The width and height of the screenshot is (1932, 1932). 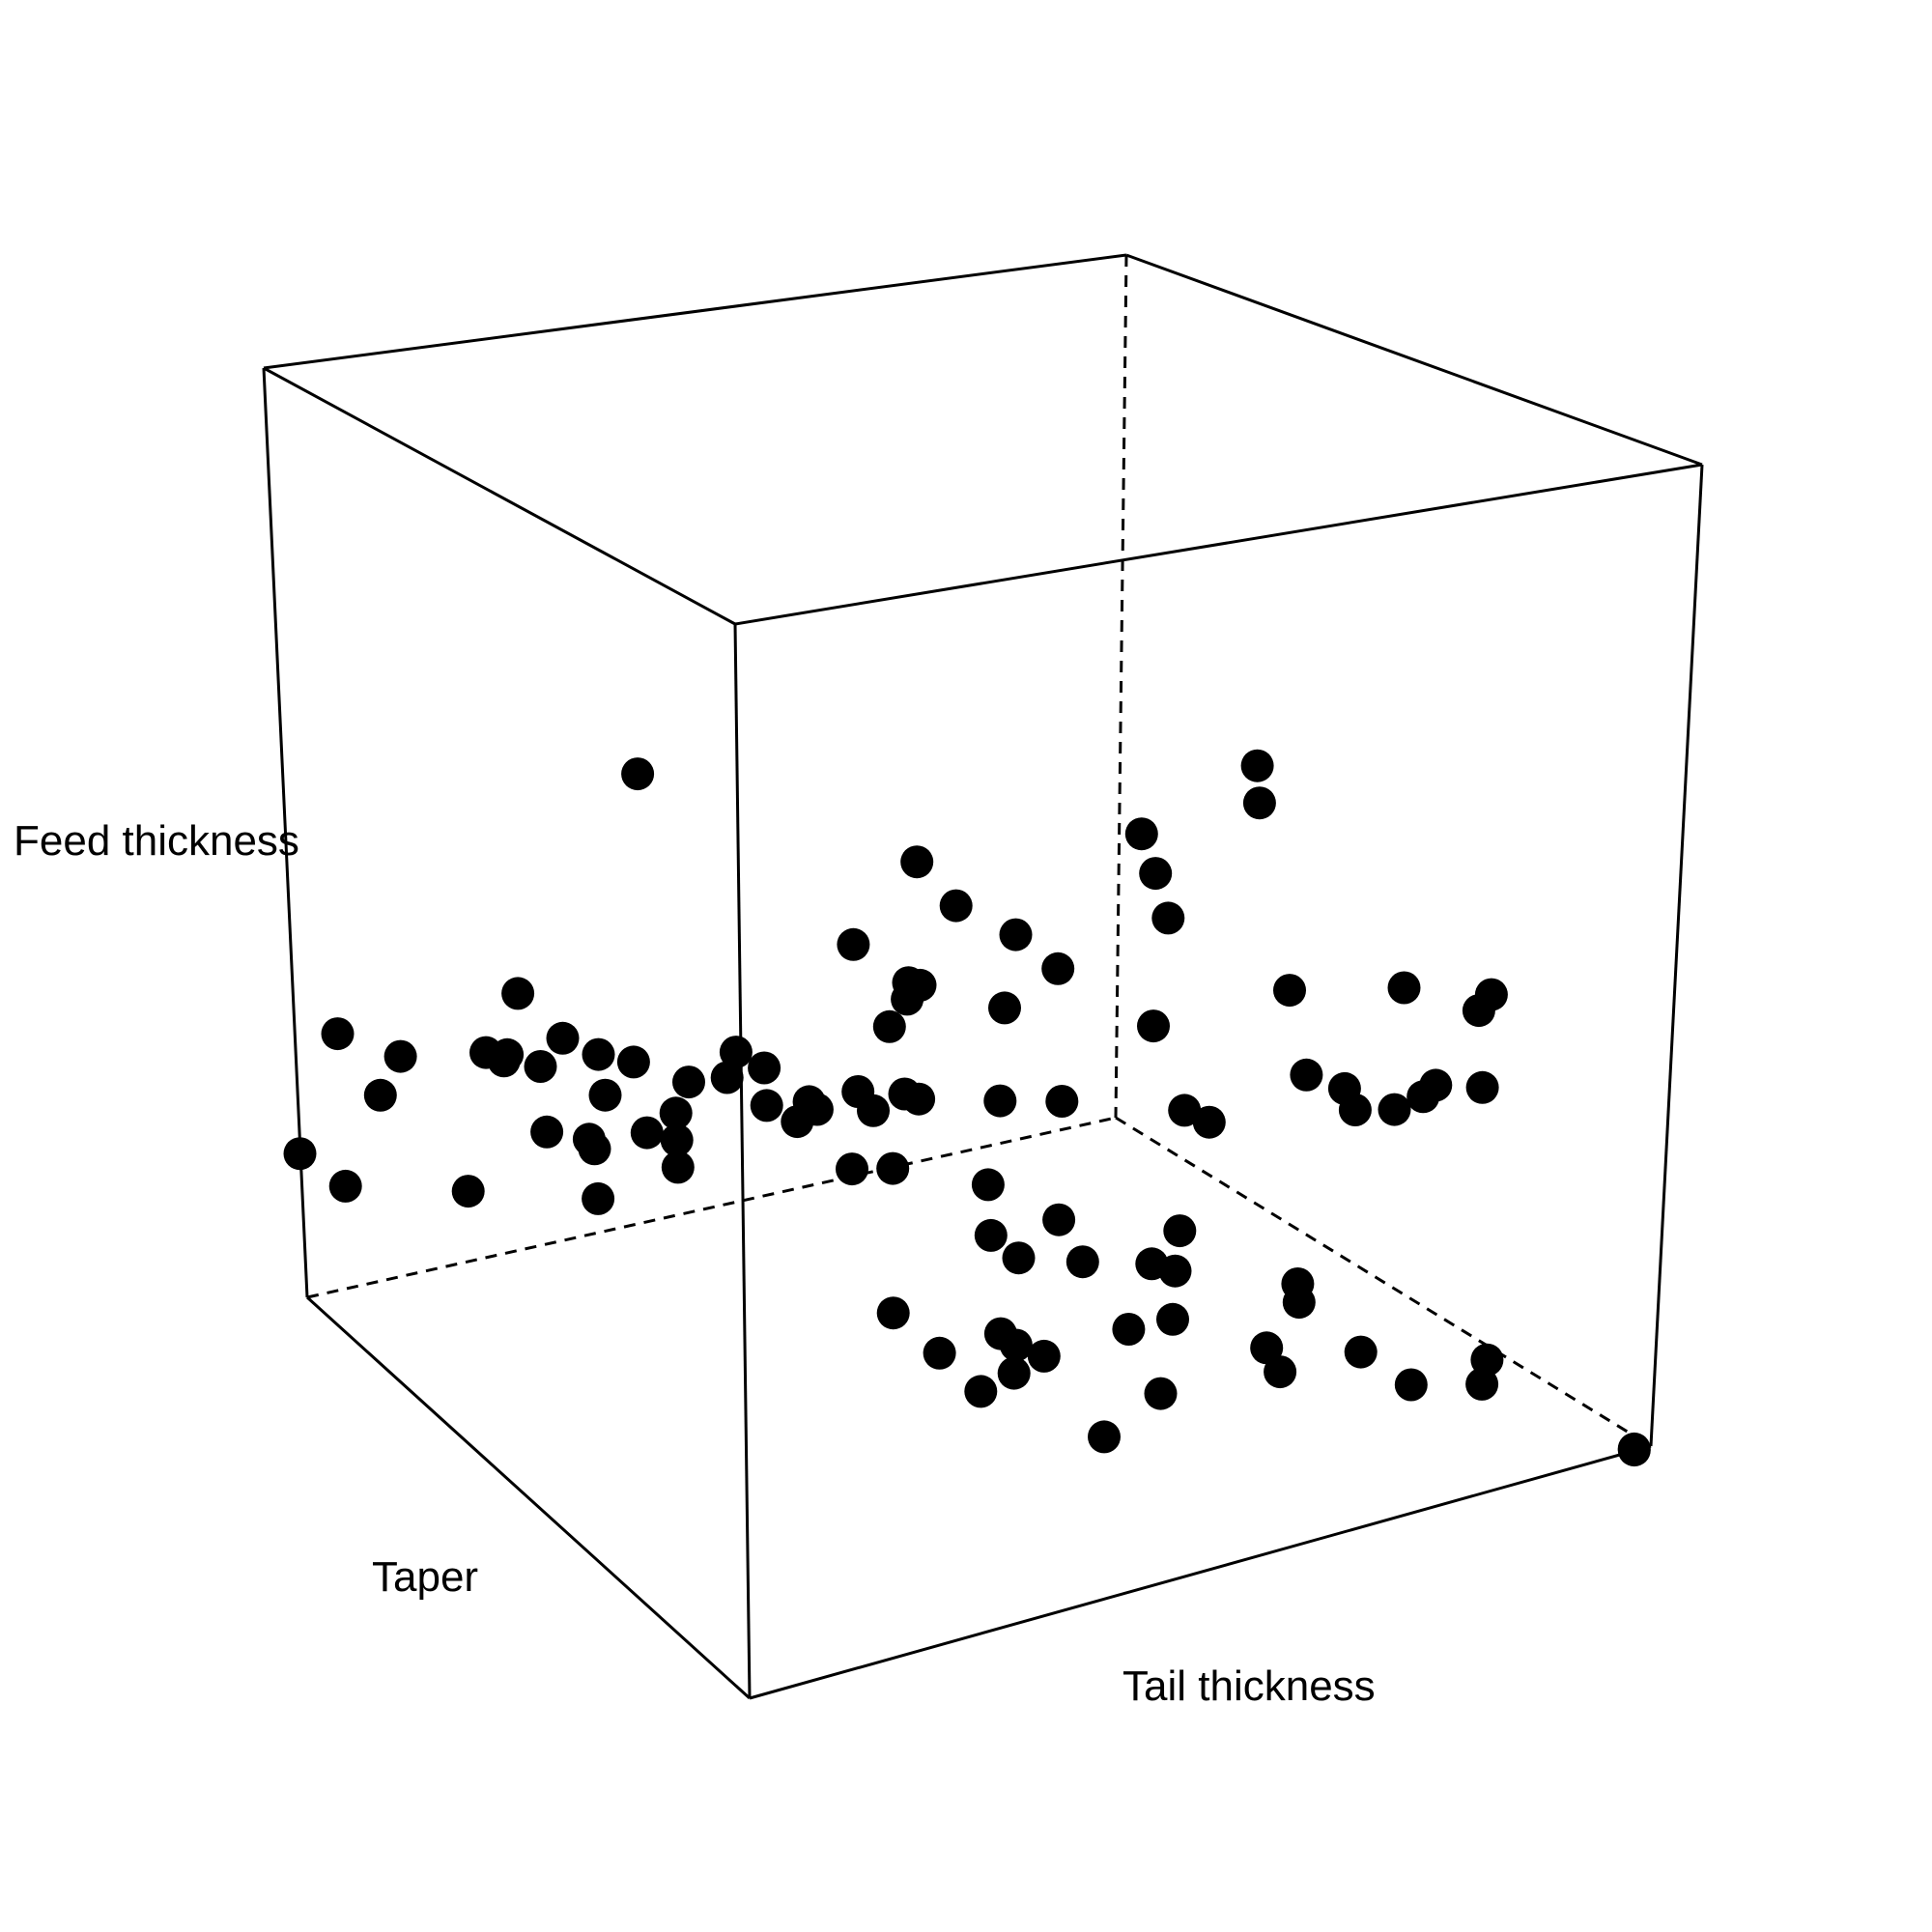 What do you see at coordinates (425, 1577) in the screenshot?
I see `depth-axis-label: Taper` at bounding box center [425, 1577].